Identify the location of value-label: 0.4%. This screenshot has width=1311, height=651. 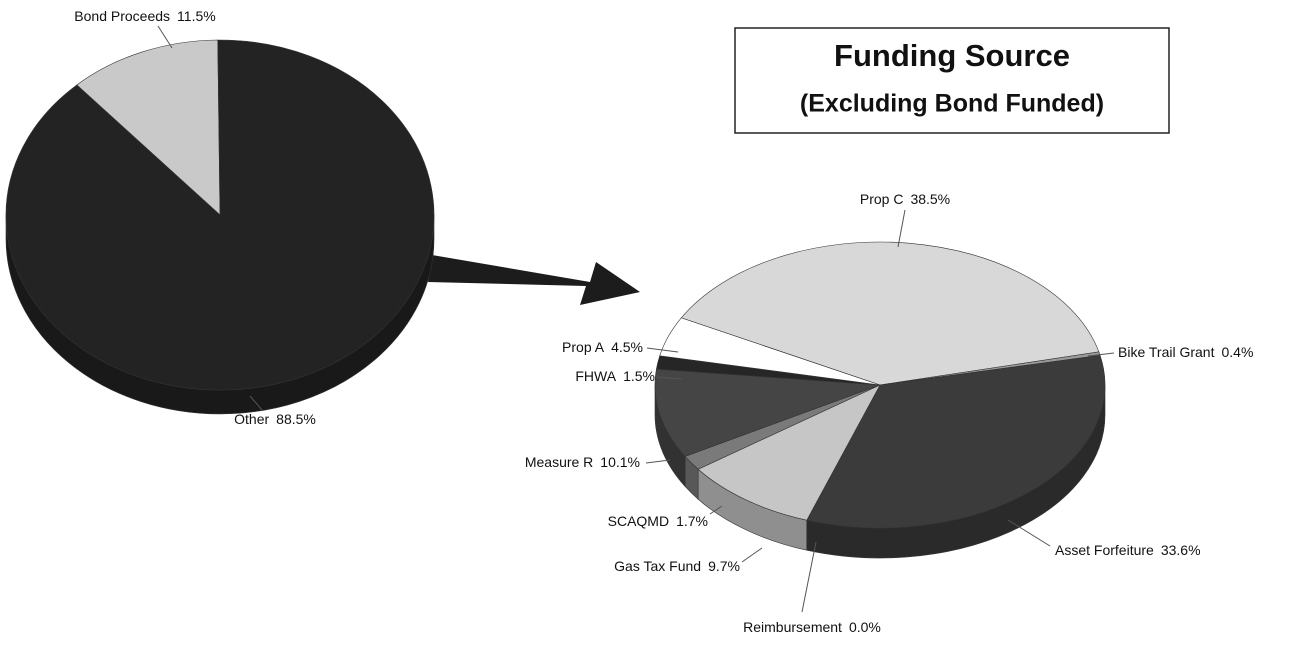
(1237, 352).